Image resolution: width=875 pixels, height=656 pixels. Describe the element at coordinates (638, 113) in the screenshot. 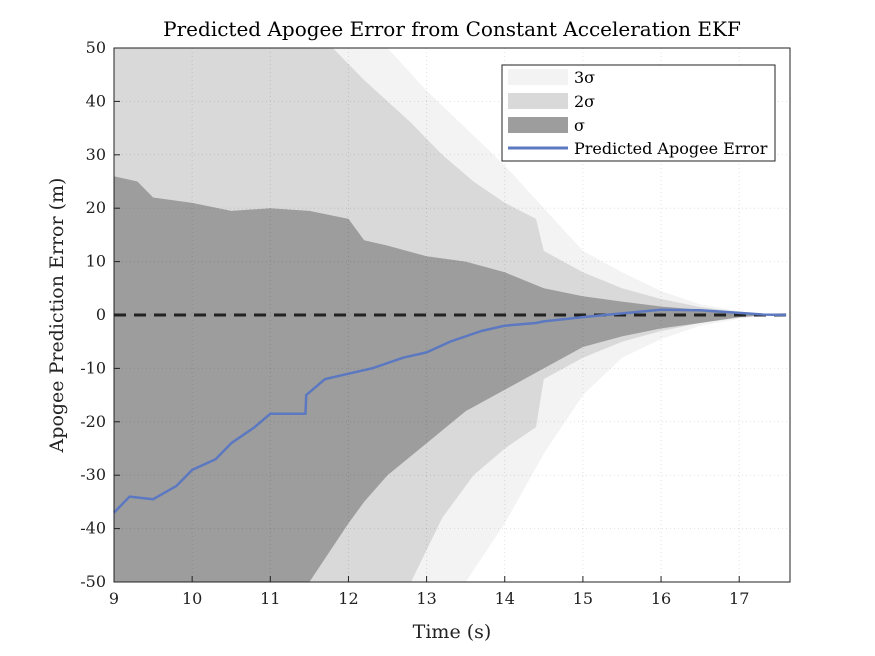

I see `legend: 3σ 2σ σ Predicted Apogee Error` at that location.